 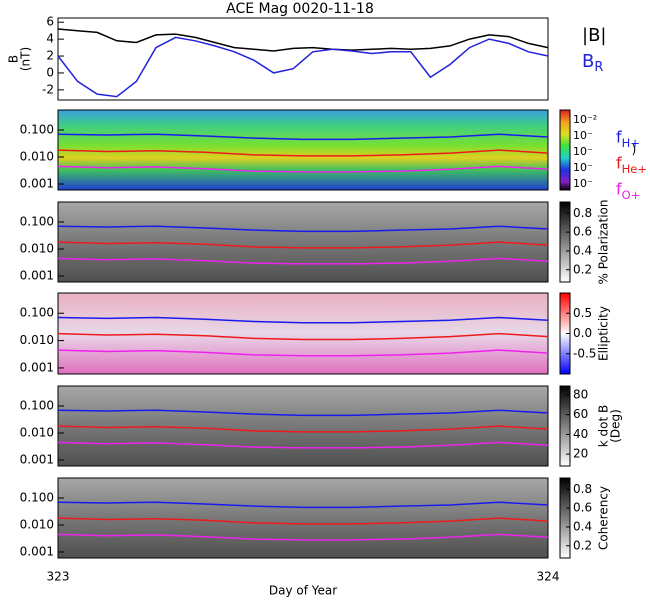 What do you see at coordinates (598, 67) in the screenshot?
I see `legend-subscript: R` at bounding box center [598, 67].